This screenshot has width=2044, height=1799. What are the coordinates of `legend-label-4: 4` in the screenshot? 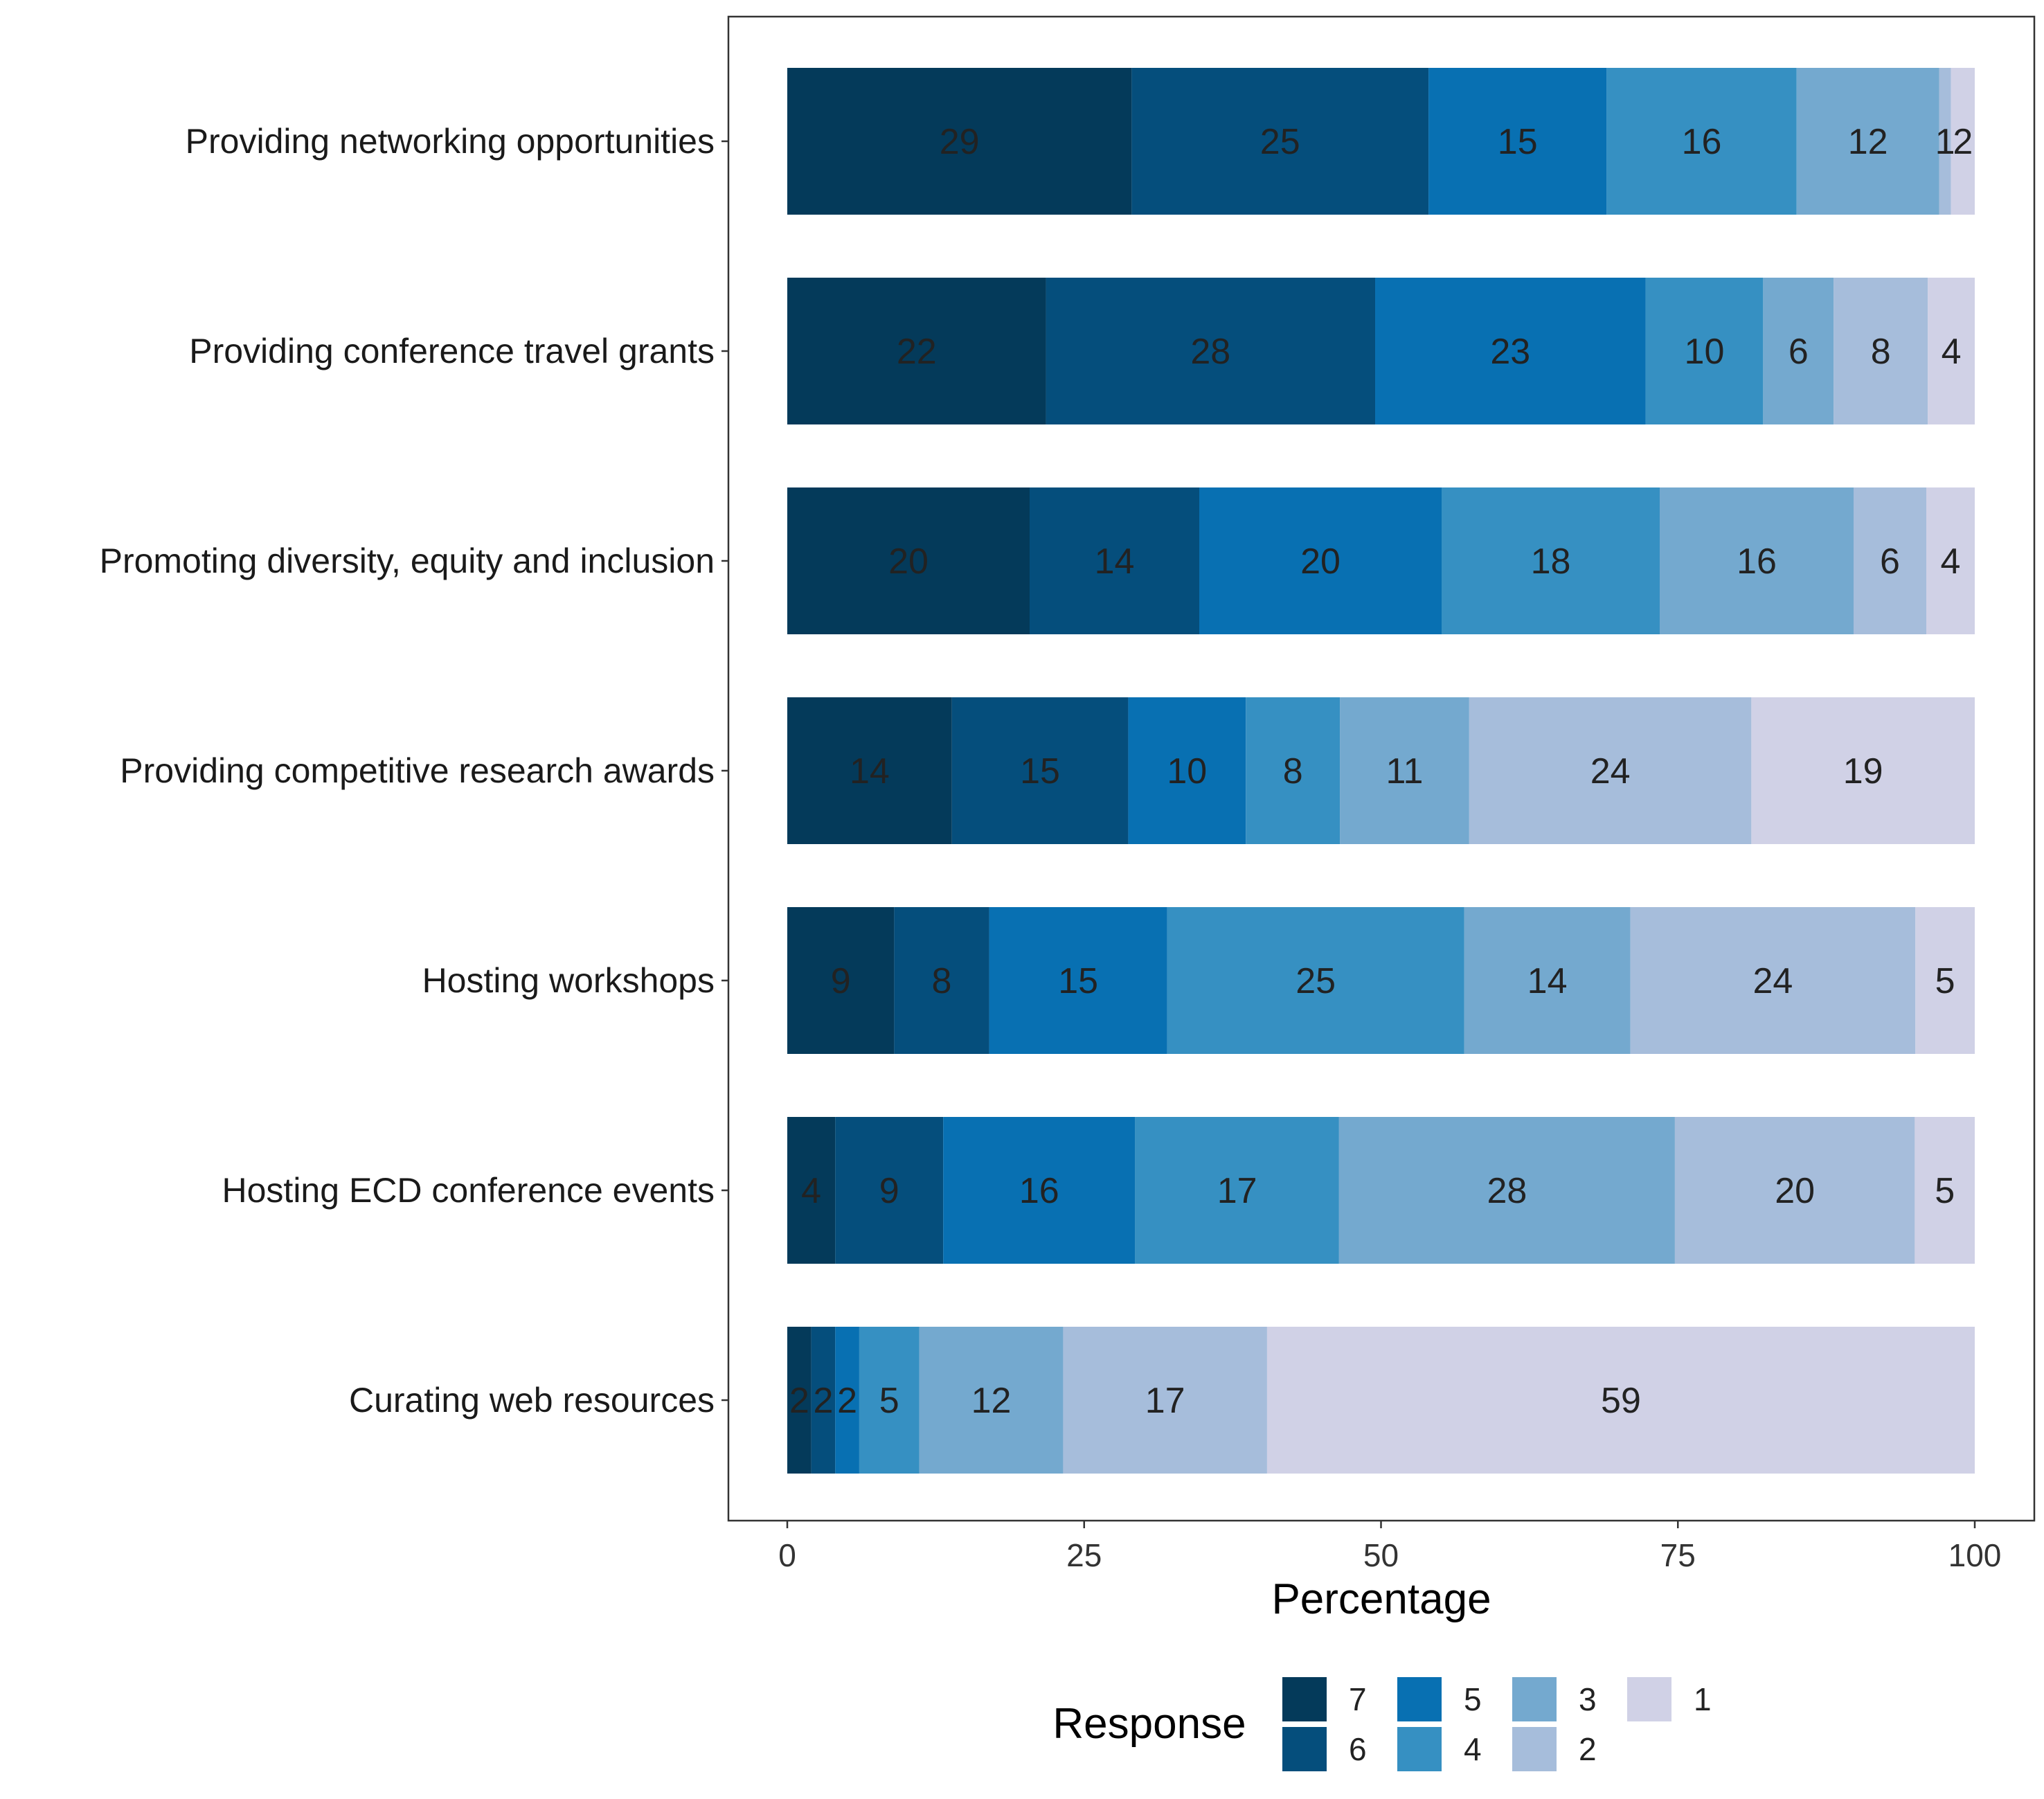 It's located at (1473, 1749).